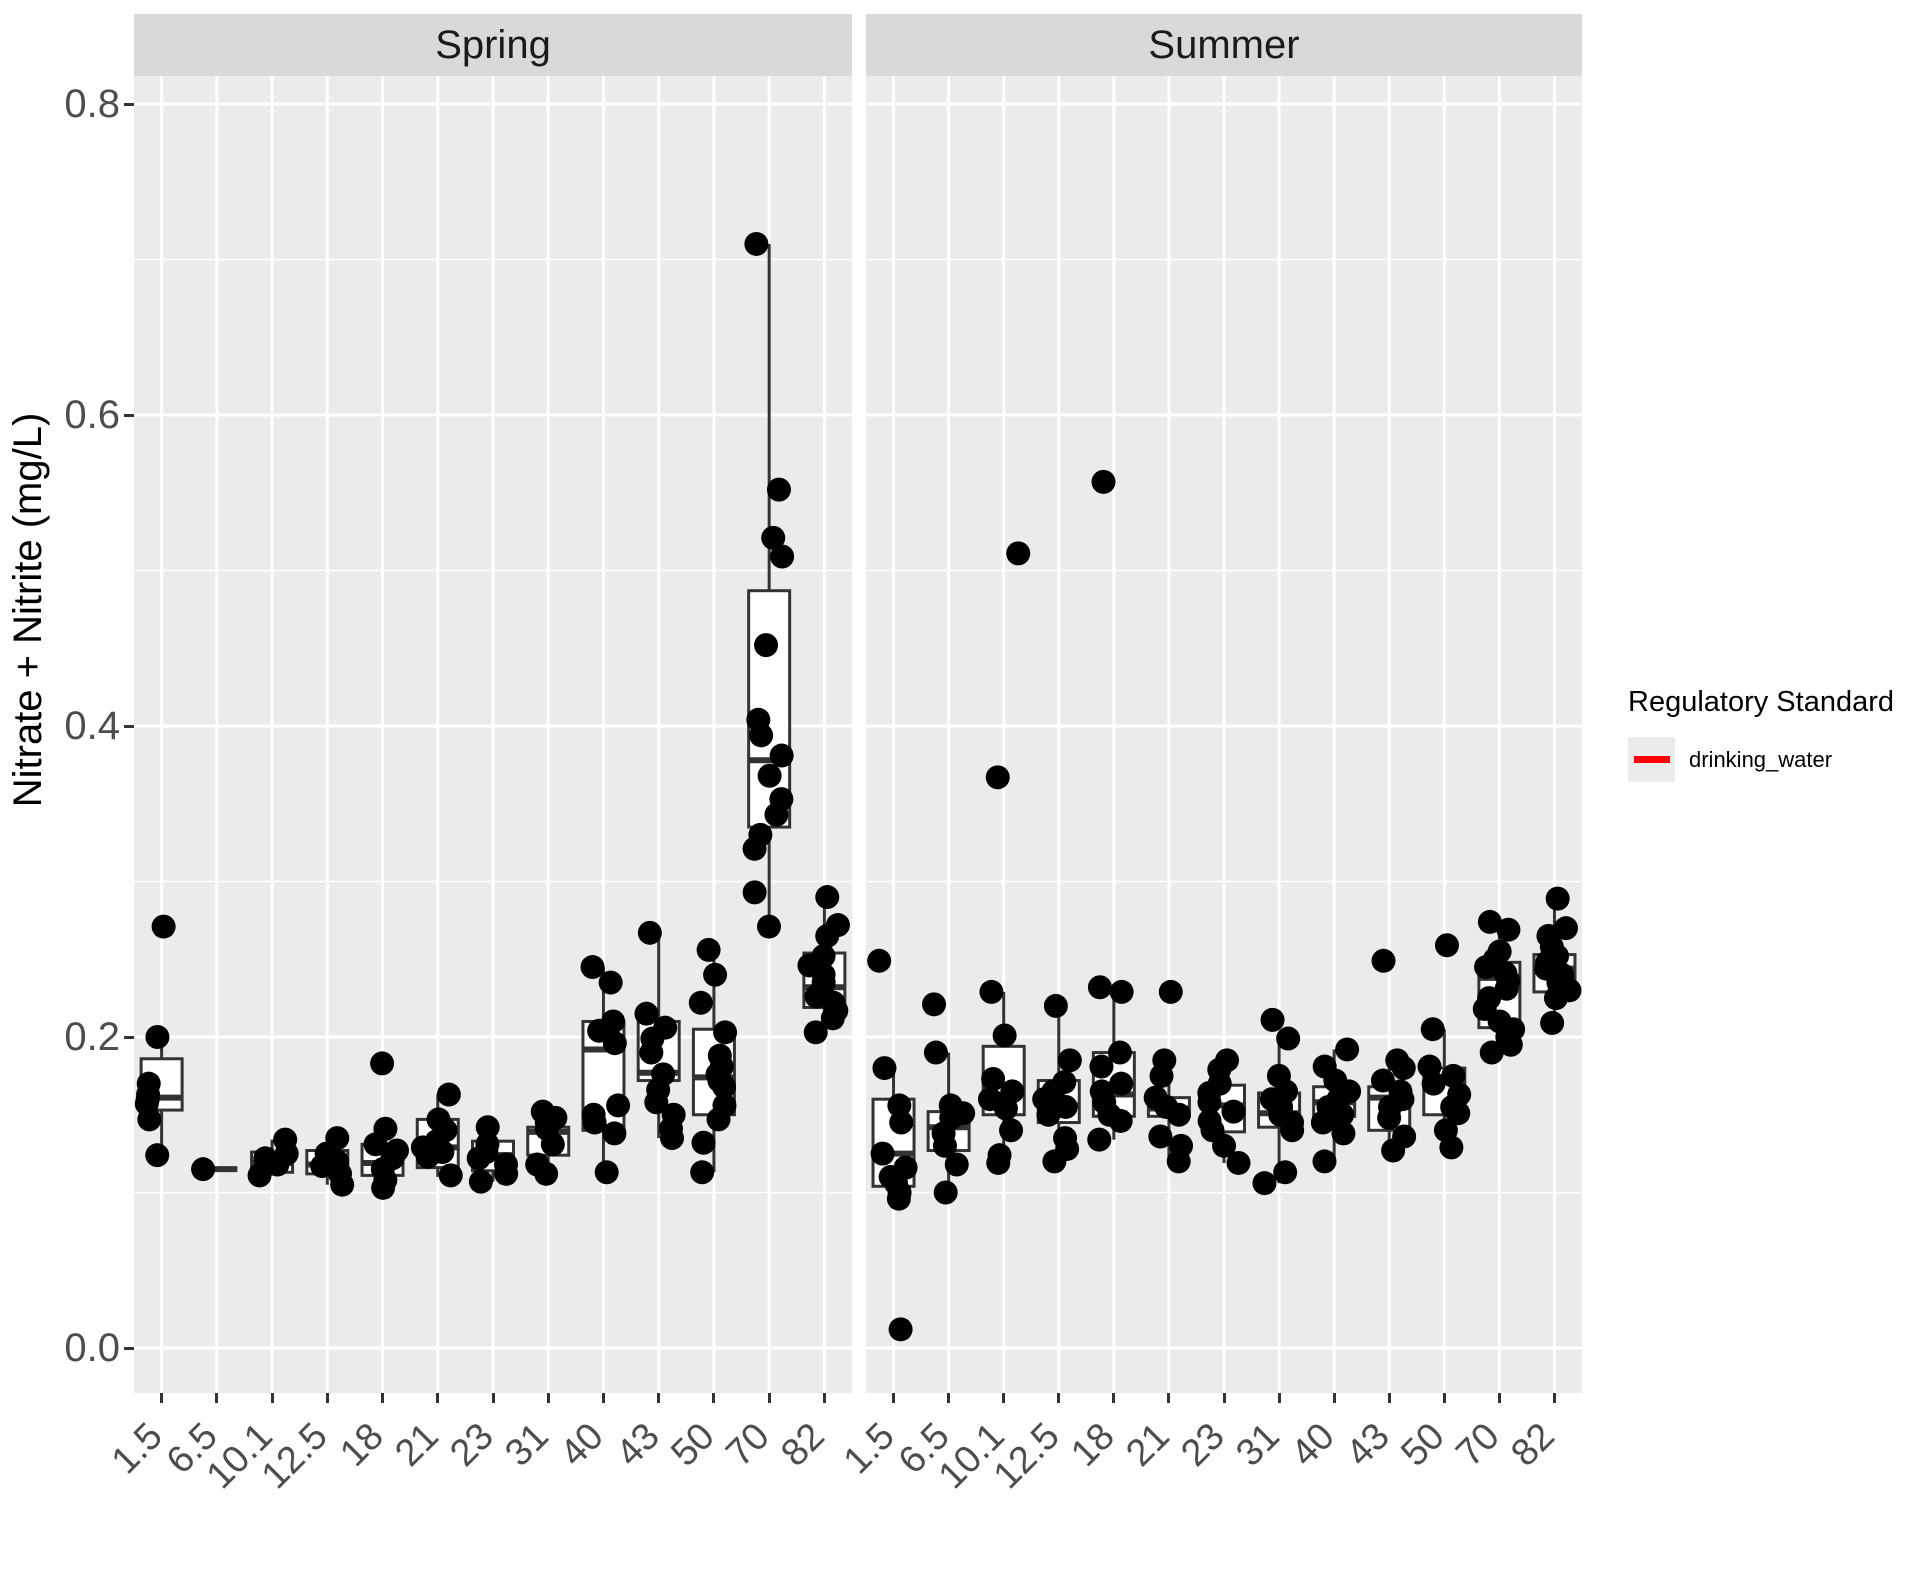  What do you see at coordinates (92, 1037) in the screenshot?
I see `y-tick-label: 0.2` at bounding box center [92, 1037].